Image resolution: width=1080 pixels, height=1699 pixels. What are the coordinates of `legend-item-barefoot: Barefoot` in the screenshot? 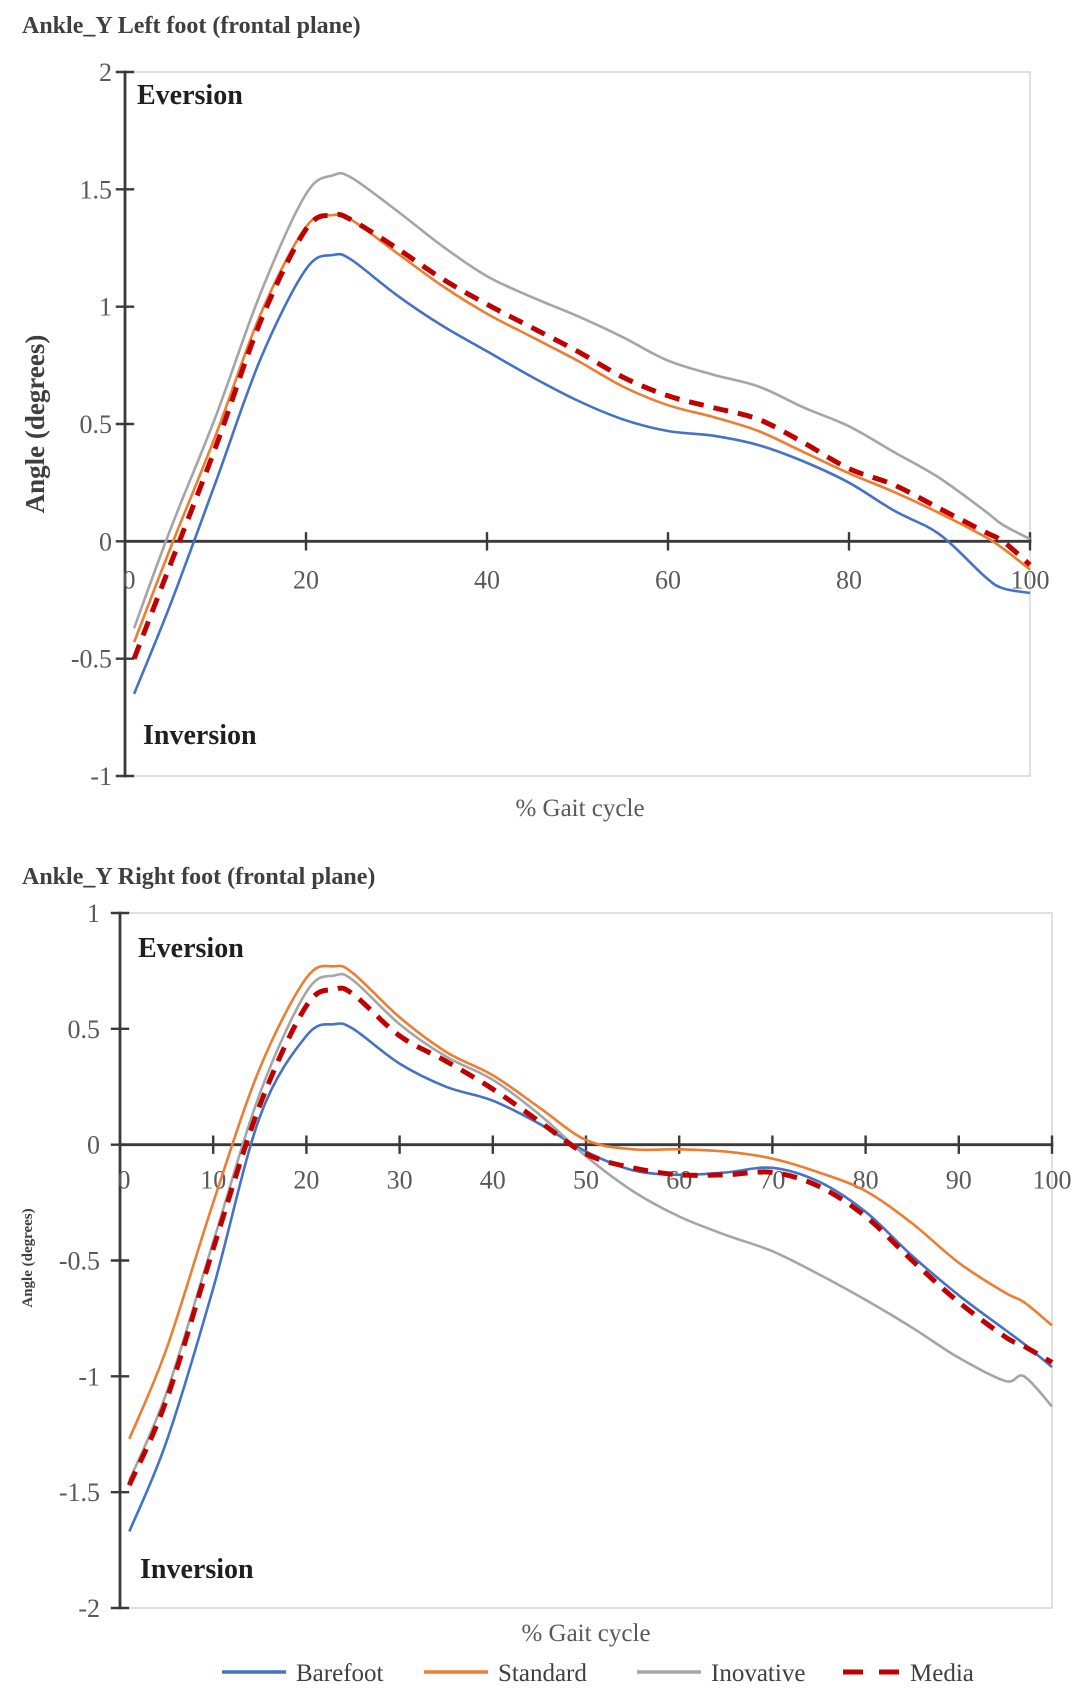 It's located at (303, 1673).